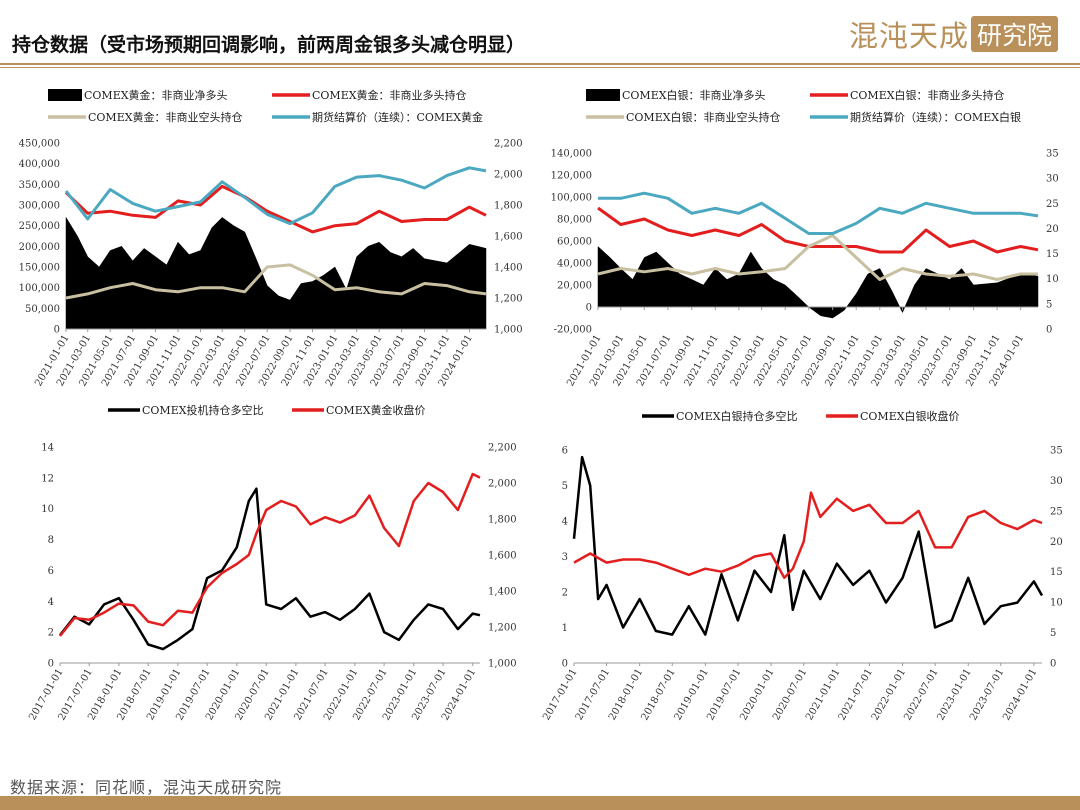 This screenshot has height=810, width=1080. Describe the element at coordinates (51, 540) in the screenshot. I see `gold_ratio-ytick-label: 8` at that location.